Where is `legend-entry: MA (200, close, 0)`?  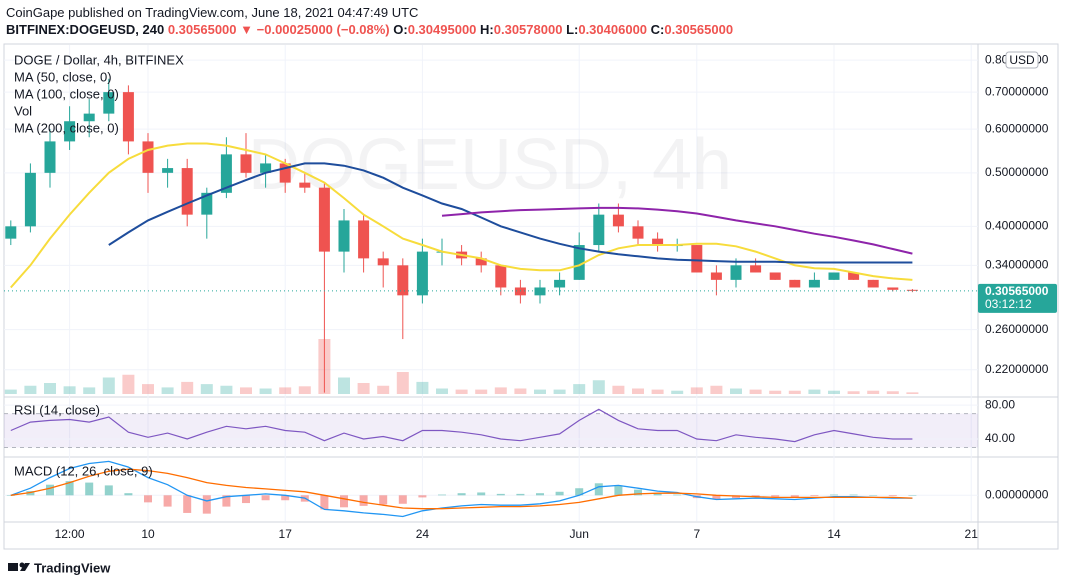
legend-entry: MA (200, close, 0) is located at coordinates (66, 127).